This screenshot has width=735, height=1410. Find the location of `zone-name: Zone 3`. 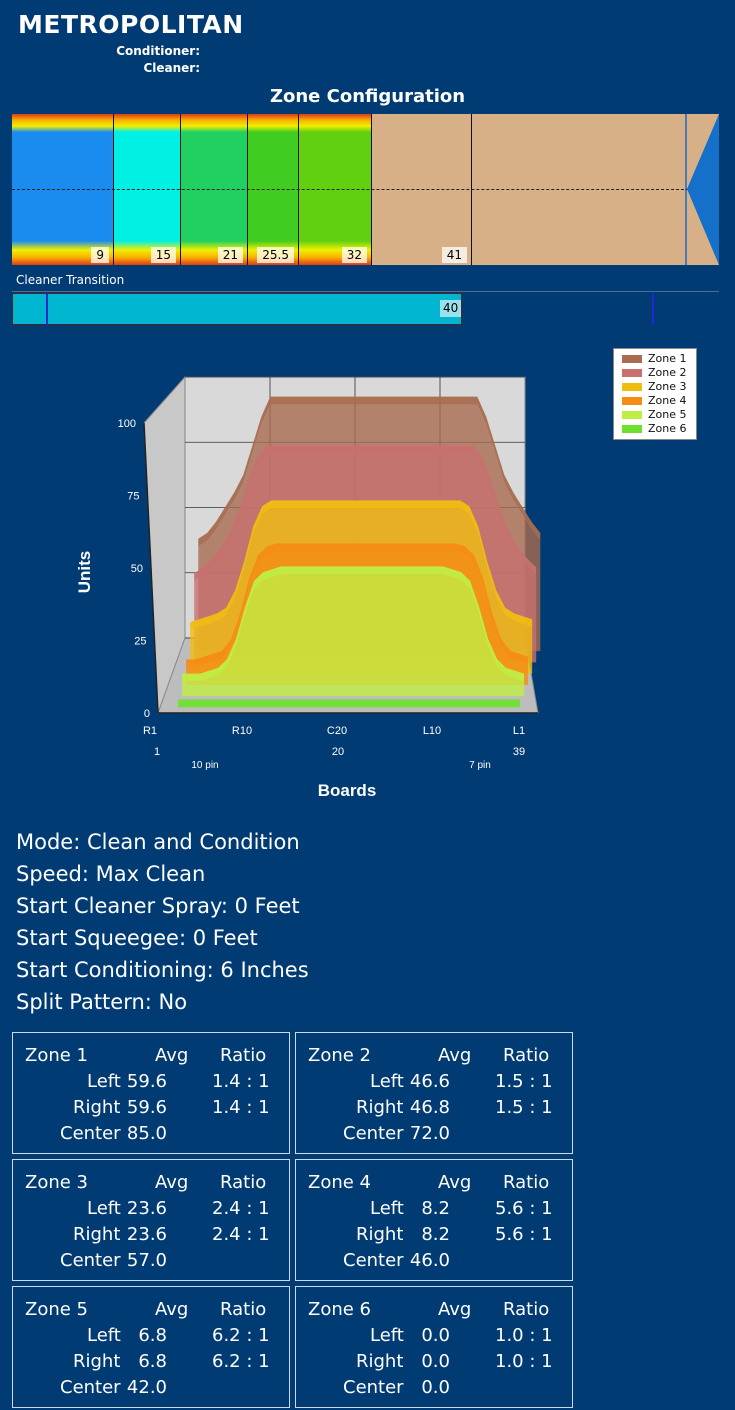

zone-name: Zone 3 is located at coordinates (56, 1182).